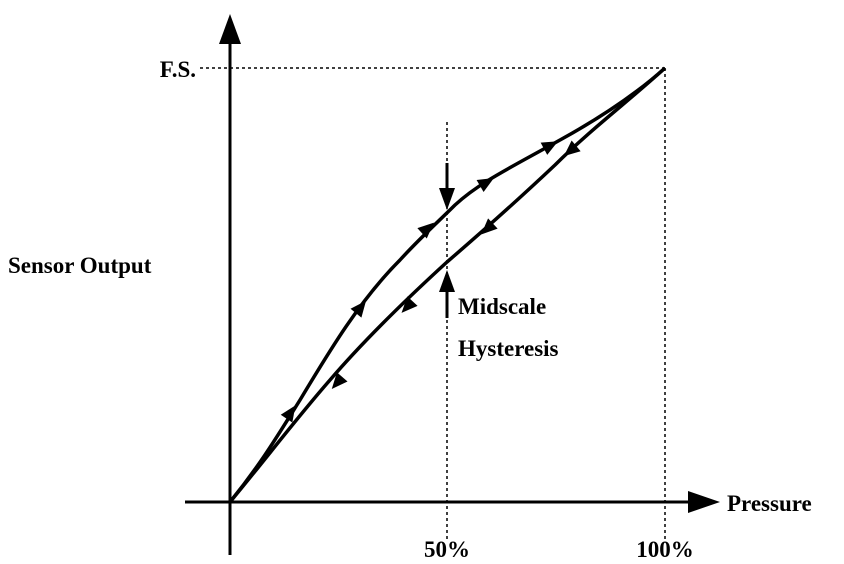 The image size is (844, 564). I want to click on annotation: Hysteresis, so click(508, 348).